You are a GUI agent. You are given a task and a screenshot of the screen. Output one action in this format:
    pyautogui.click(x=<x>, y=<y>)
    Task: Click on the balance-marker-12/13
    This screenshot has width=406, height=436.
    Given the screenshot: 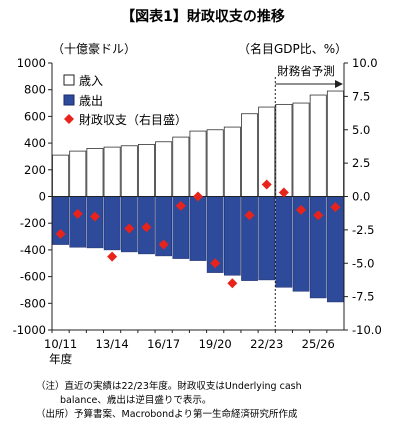 What is the action you would take?
    pyautogui.click(x=94, y=216)
    